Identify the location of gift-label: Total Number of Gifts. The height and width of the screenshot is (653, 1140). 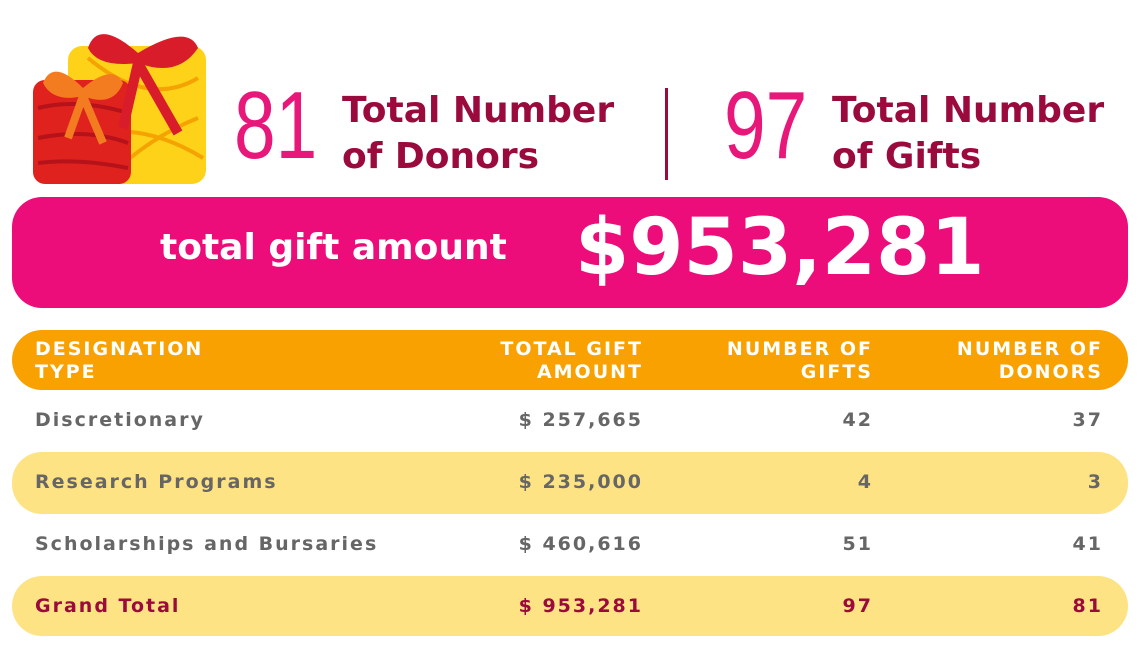
(968, 134).